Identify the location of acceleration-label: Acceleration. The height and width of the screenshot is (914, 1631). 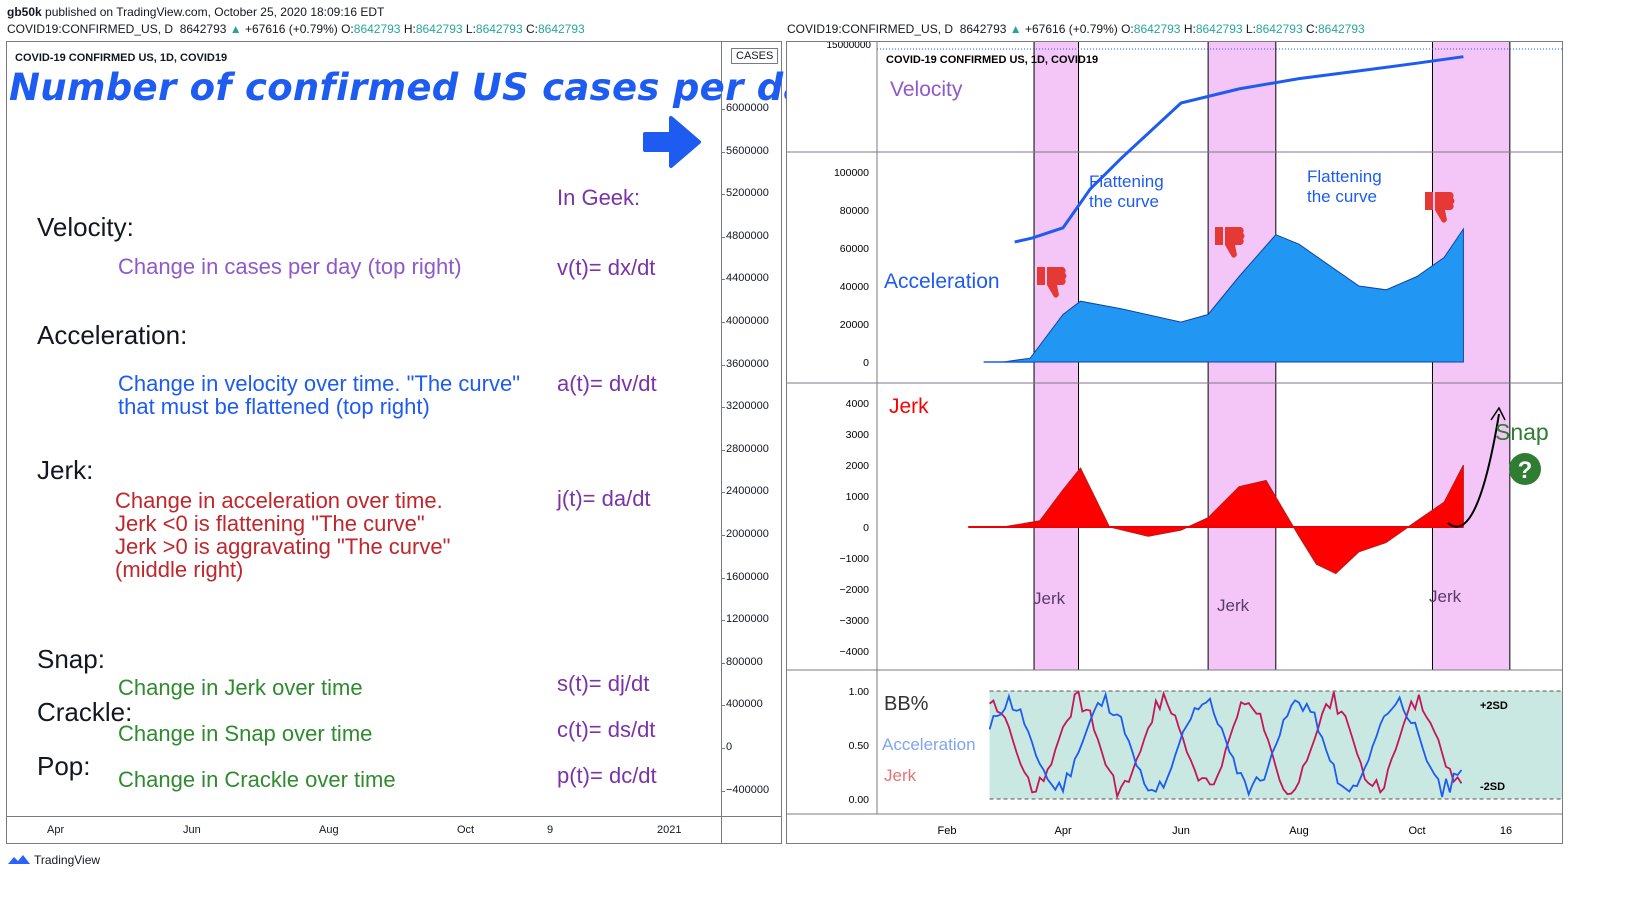
(942, 281).